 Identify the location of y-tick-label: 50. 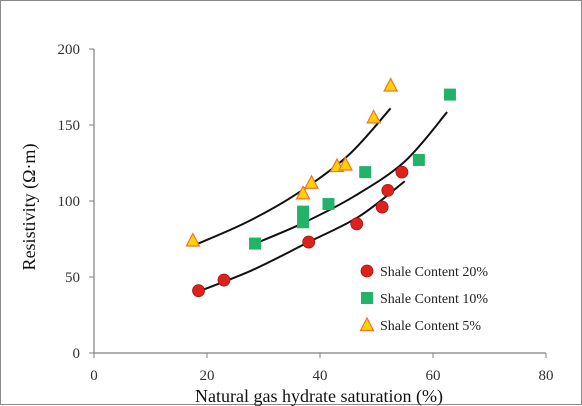
(72, 278).